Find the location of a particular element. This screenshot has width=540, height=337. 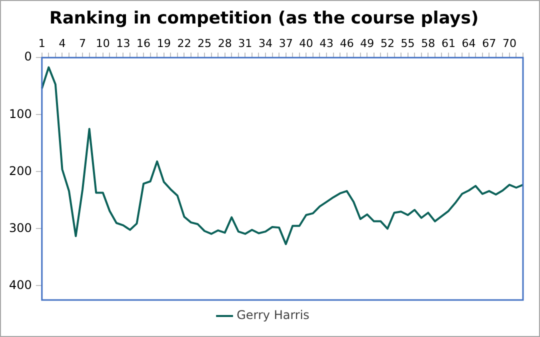

x-tick-label: 64 is located at coordinates (469, 43).